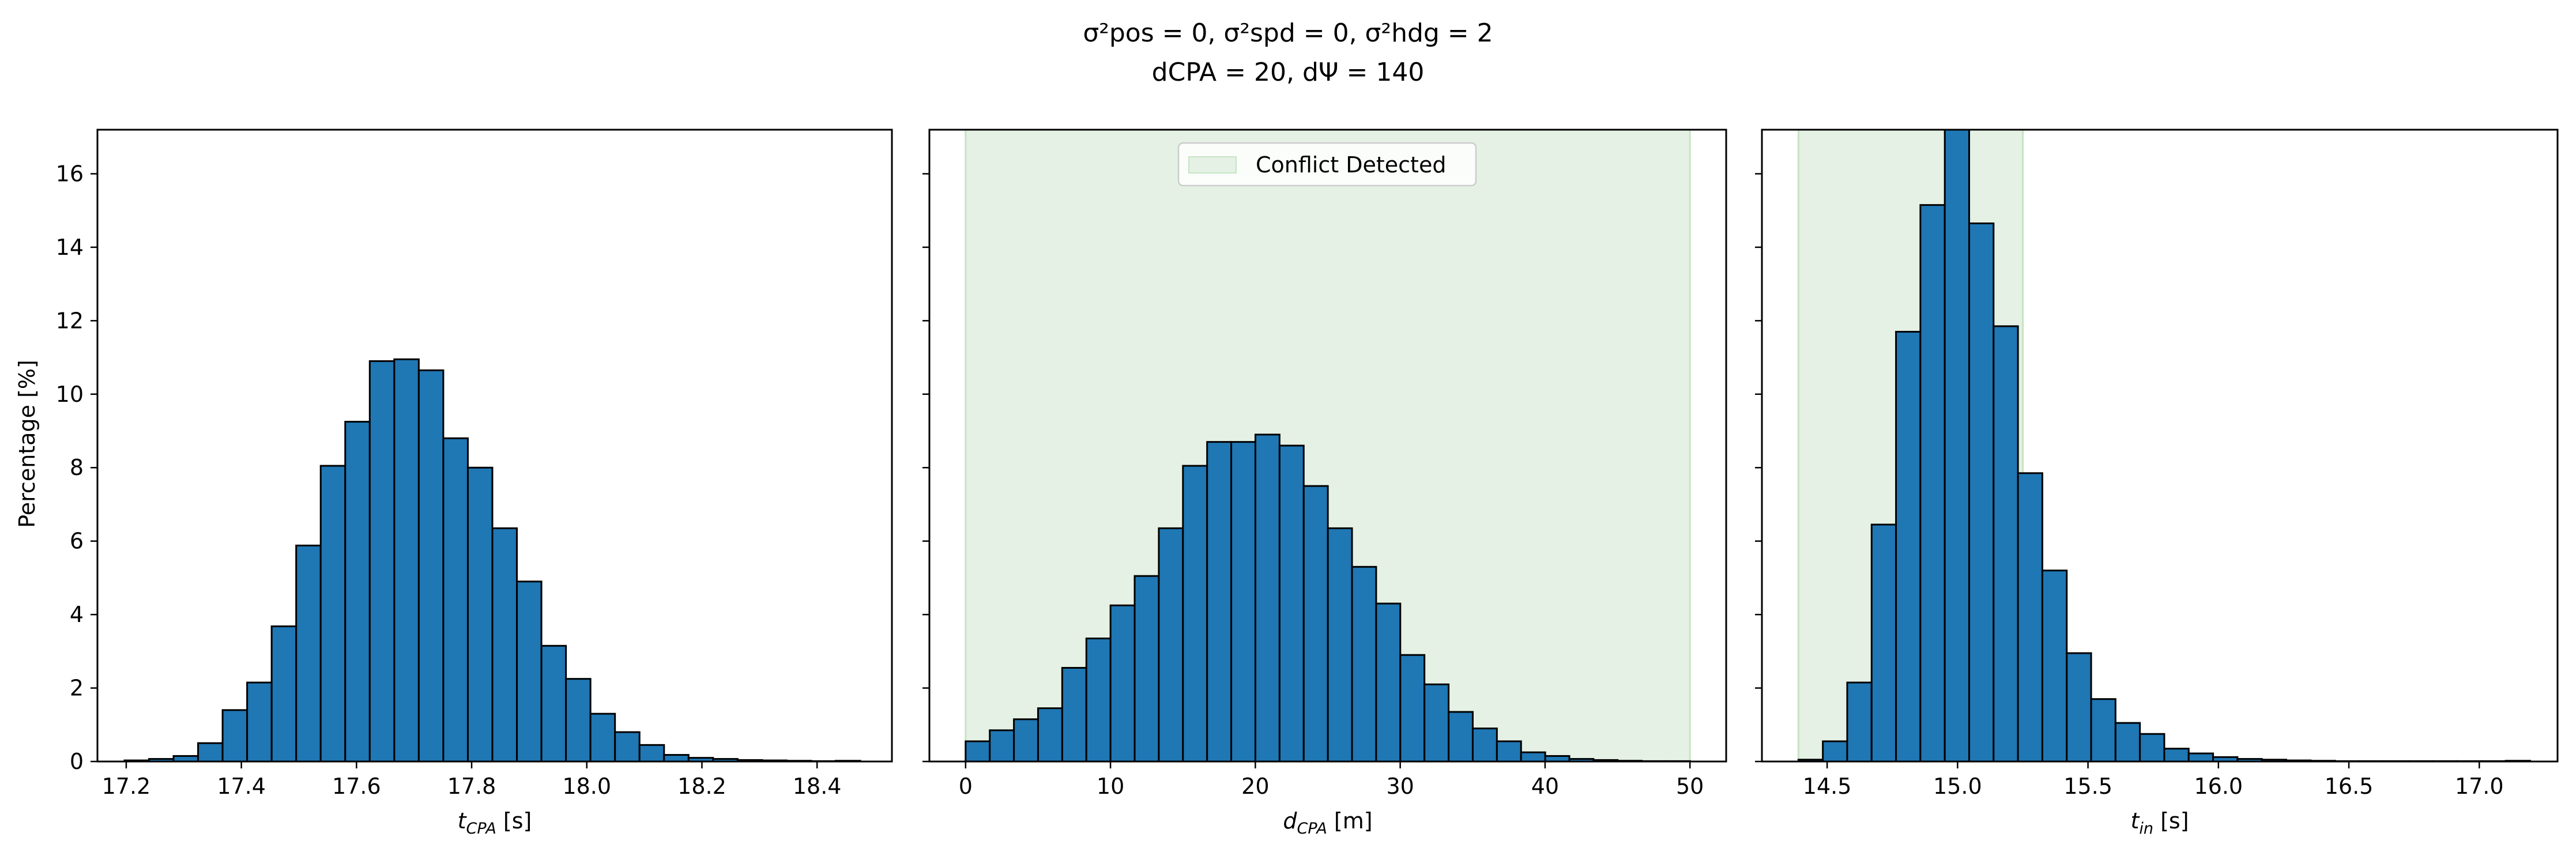 The width and height of the screenshot is (2576, 852). I want to click on x-tick-label: 50, so click(1690, 786).